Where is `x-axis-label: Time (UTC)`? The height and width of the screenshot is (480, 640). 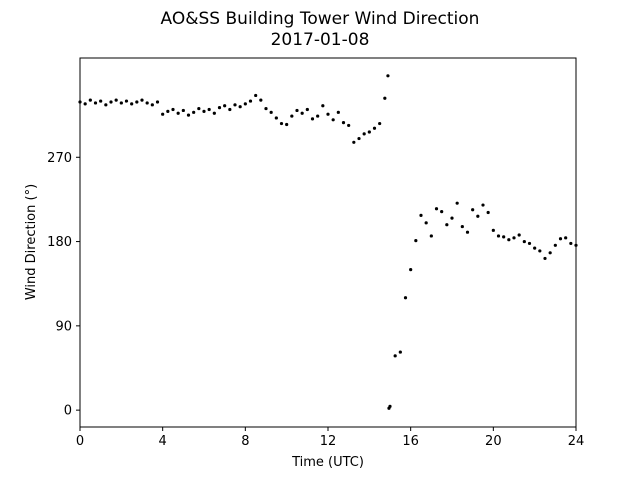
x-axis-label: Time (UTC) is located at coordinates (327, 462).